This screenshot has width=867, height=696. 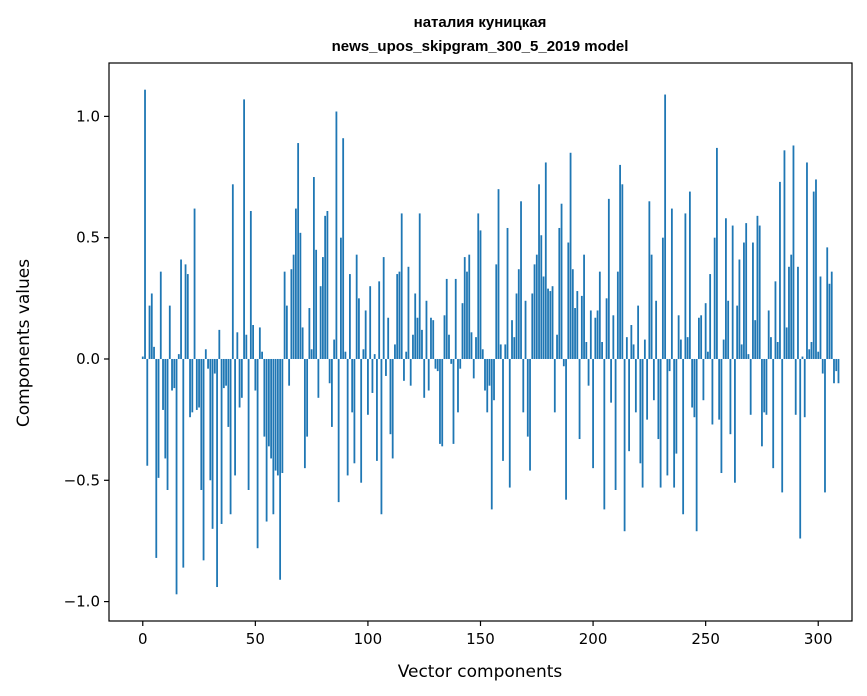 What do you see at coordinates (88, 359) in the screenshot?
I see `y-tick-label: 0.0` at bounding box center [88, 359].